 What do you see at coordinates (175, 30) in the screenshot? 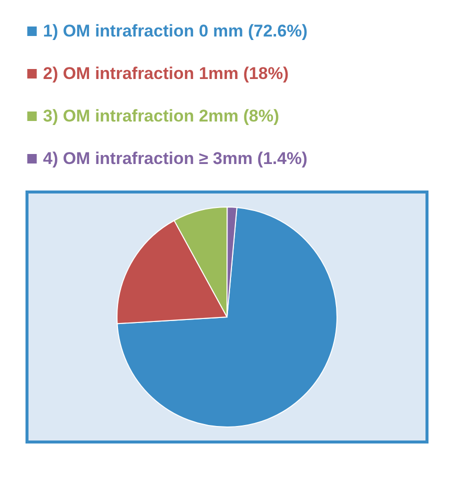
I see `legend-label: 1) OM intrafraction 0 mm (72.6%)` at bounding box center [175, 30].